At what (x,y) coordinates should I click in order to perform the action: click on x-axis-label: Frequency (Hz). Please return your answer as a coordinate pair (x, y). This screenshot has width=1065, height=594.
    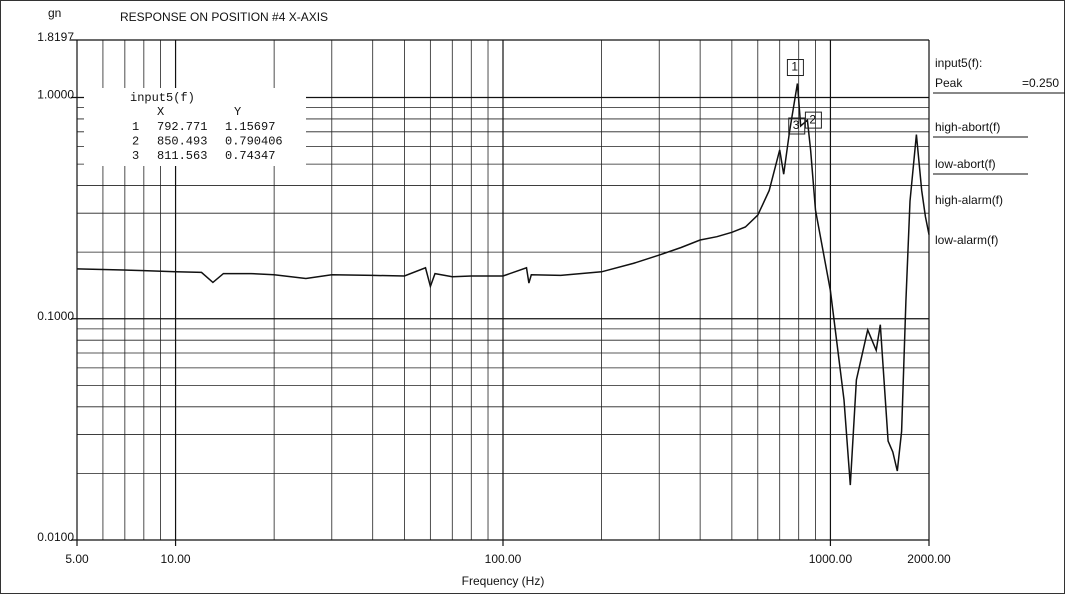
    Looking at the image, I should click on (503, 581).